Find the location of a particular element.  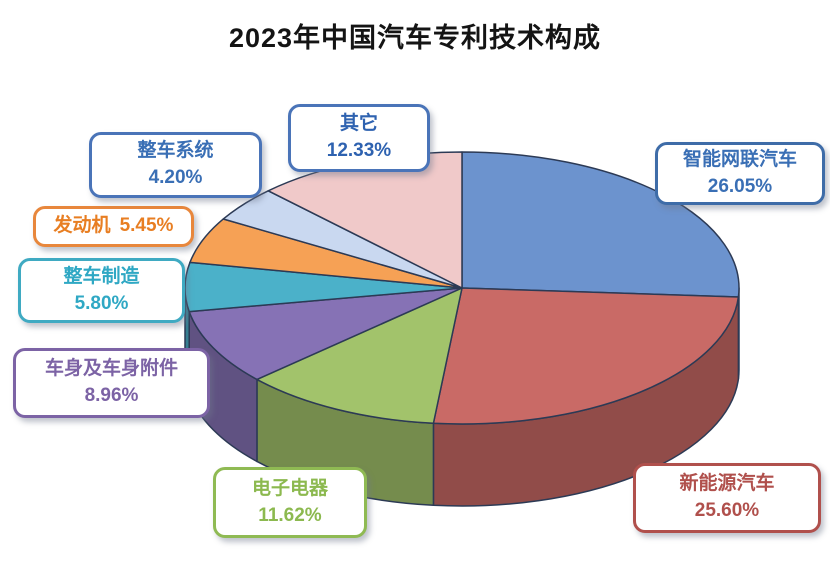

callout-xinnengyuan: 新能源汽车 25.60% is located at coordinates (727, 498).